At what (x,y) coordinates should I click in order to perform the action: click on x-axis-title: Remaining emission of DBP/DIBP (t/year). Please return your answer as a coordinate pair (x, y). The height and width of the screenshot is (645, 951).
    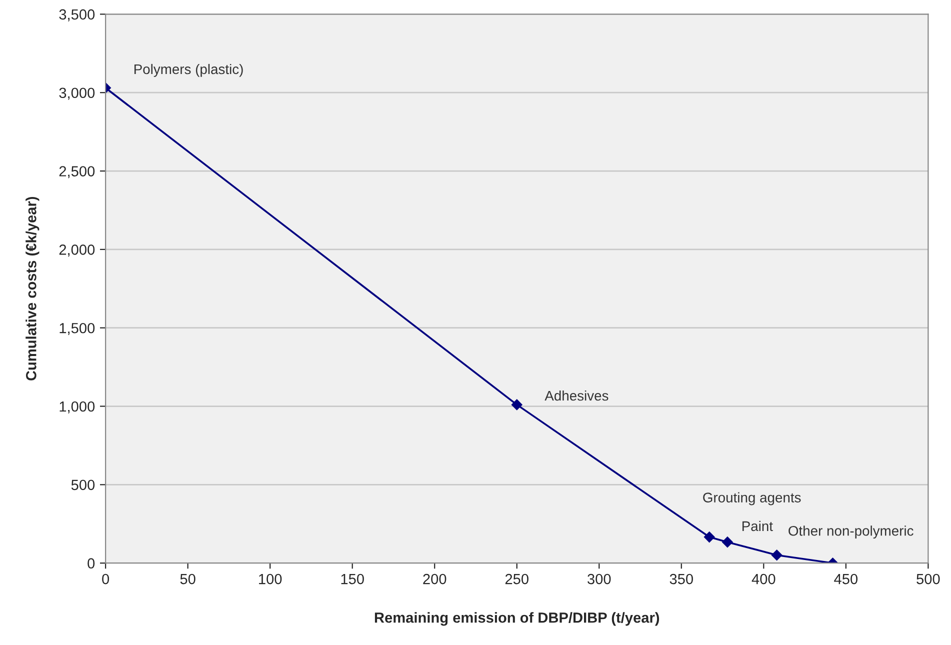
    Looking at the image, I should click on (517, 619).